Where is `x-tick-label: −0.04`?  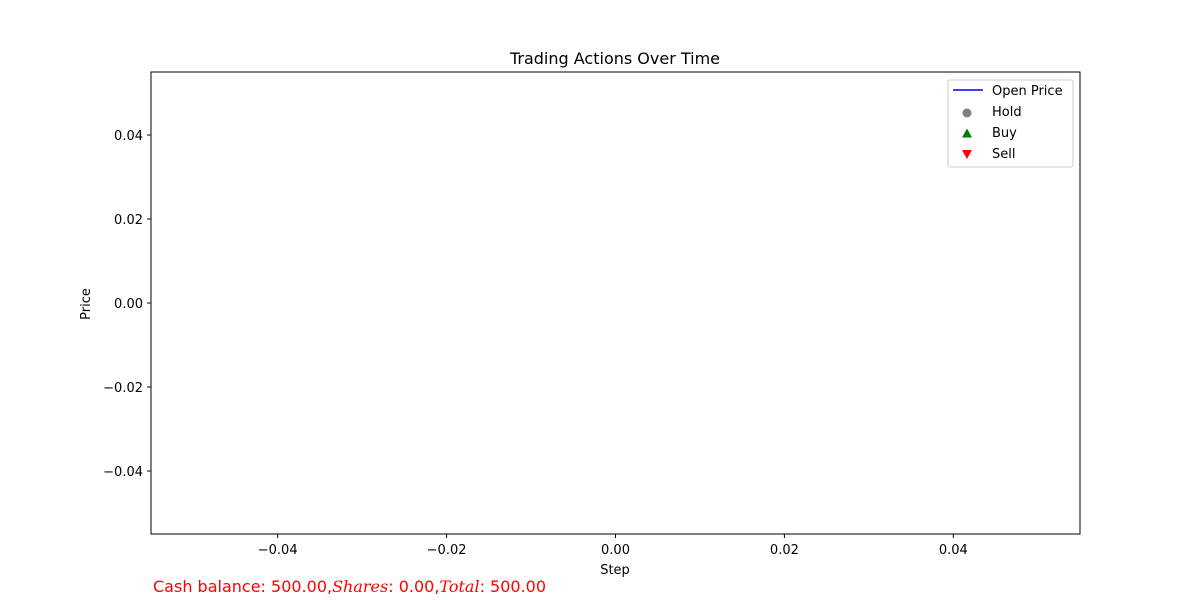
x-tick-label: −0.04 is located at coordinates (278, 550).